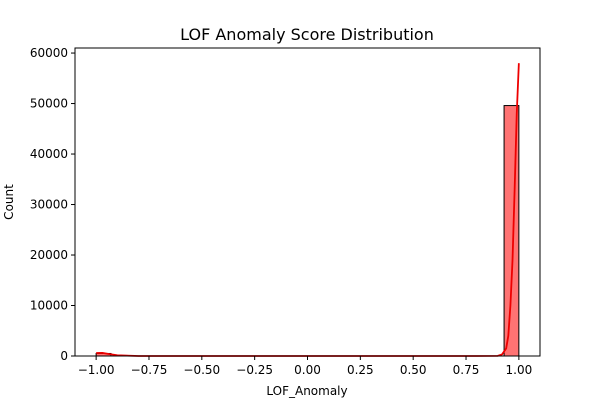 The width and height of the screenshot is (600, 400). Describe the element at coordinates (307, 370) in the screenshot. I see `x-tick-label: 0.00` at that location.